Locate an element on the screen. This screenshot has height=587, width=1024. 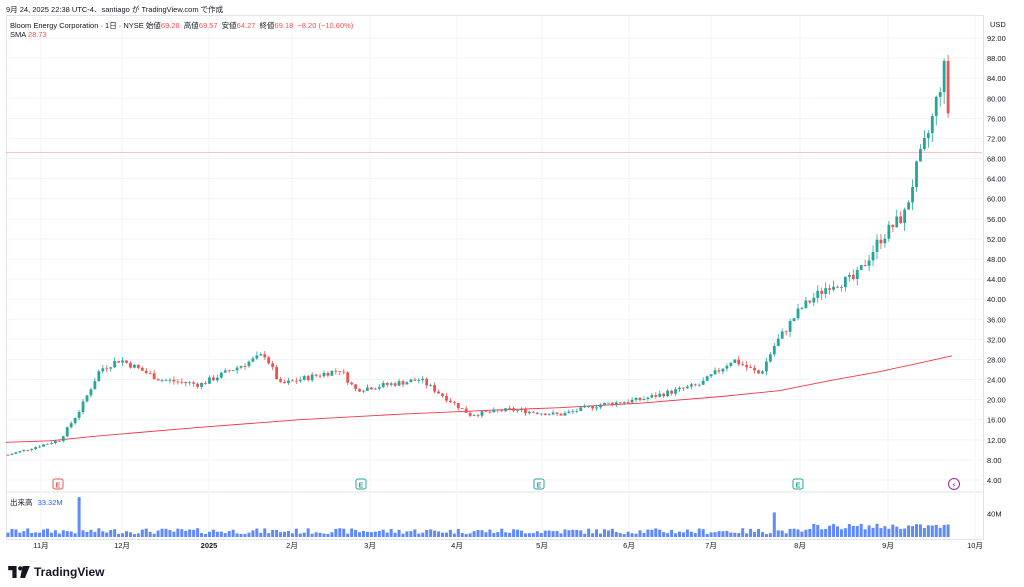
y-tick-label: 44.00 is located at coordinates (996, 279).